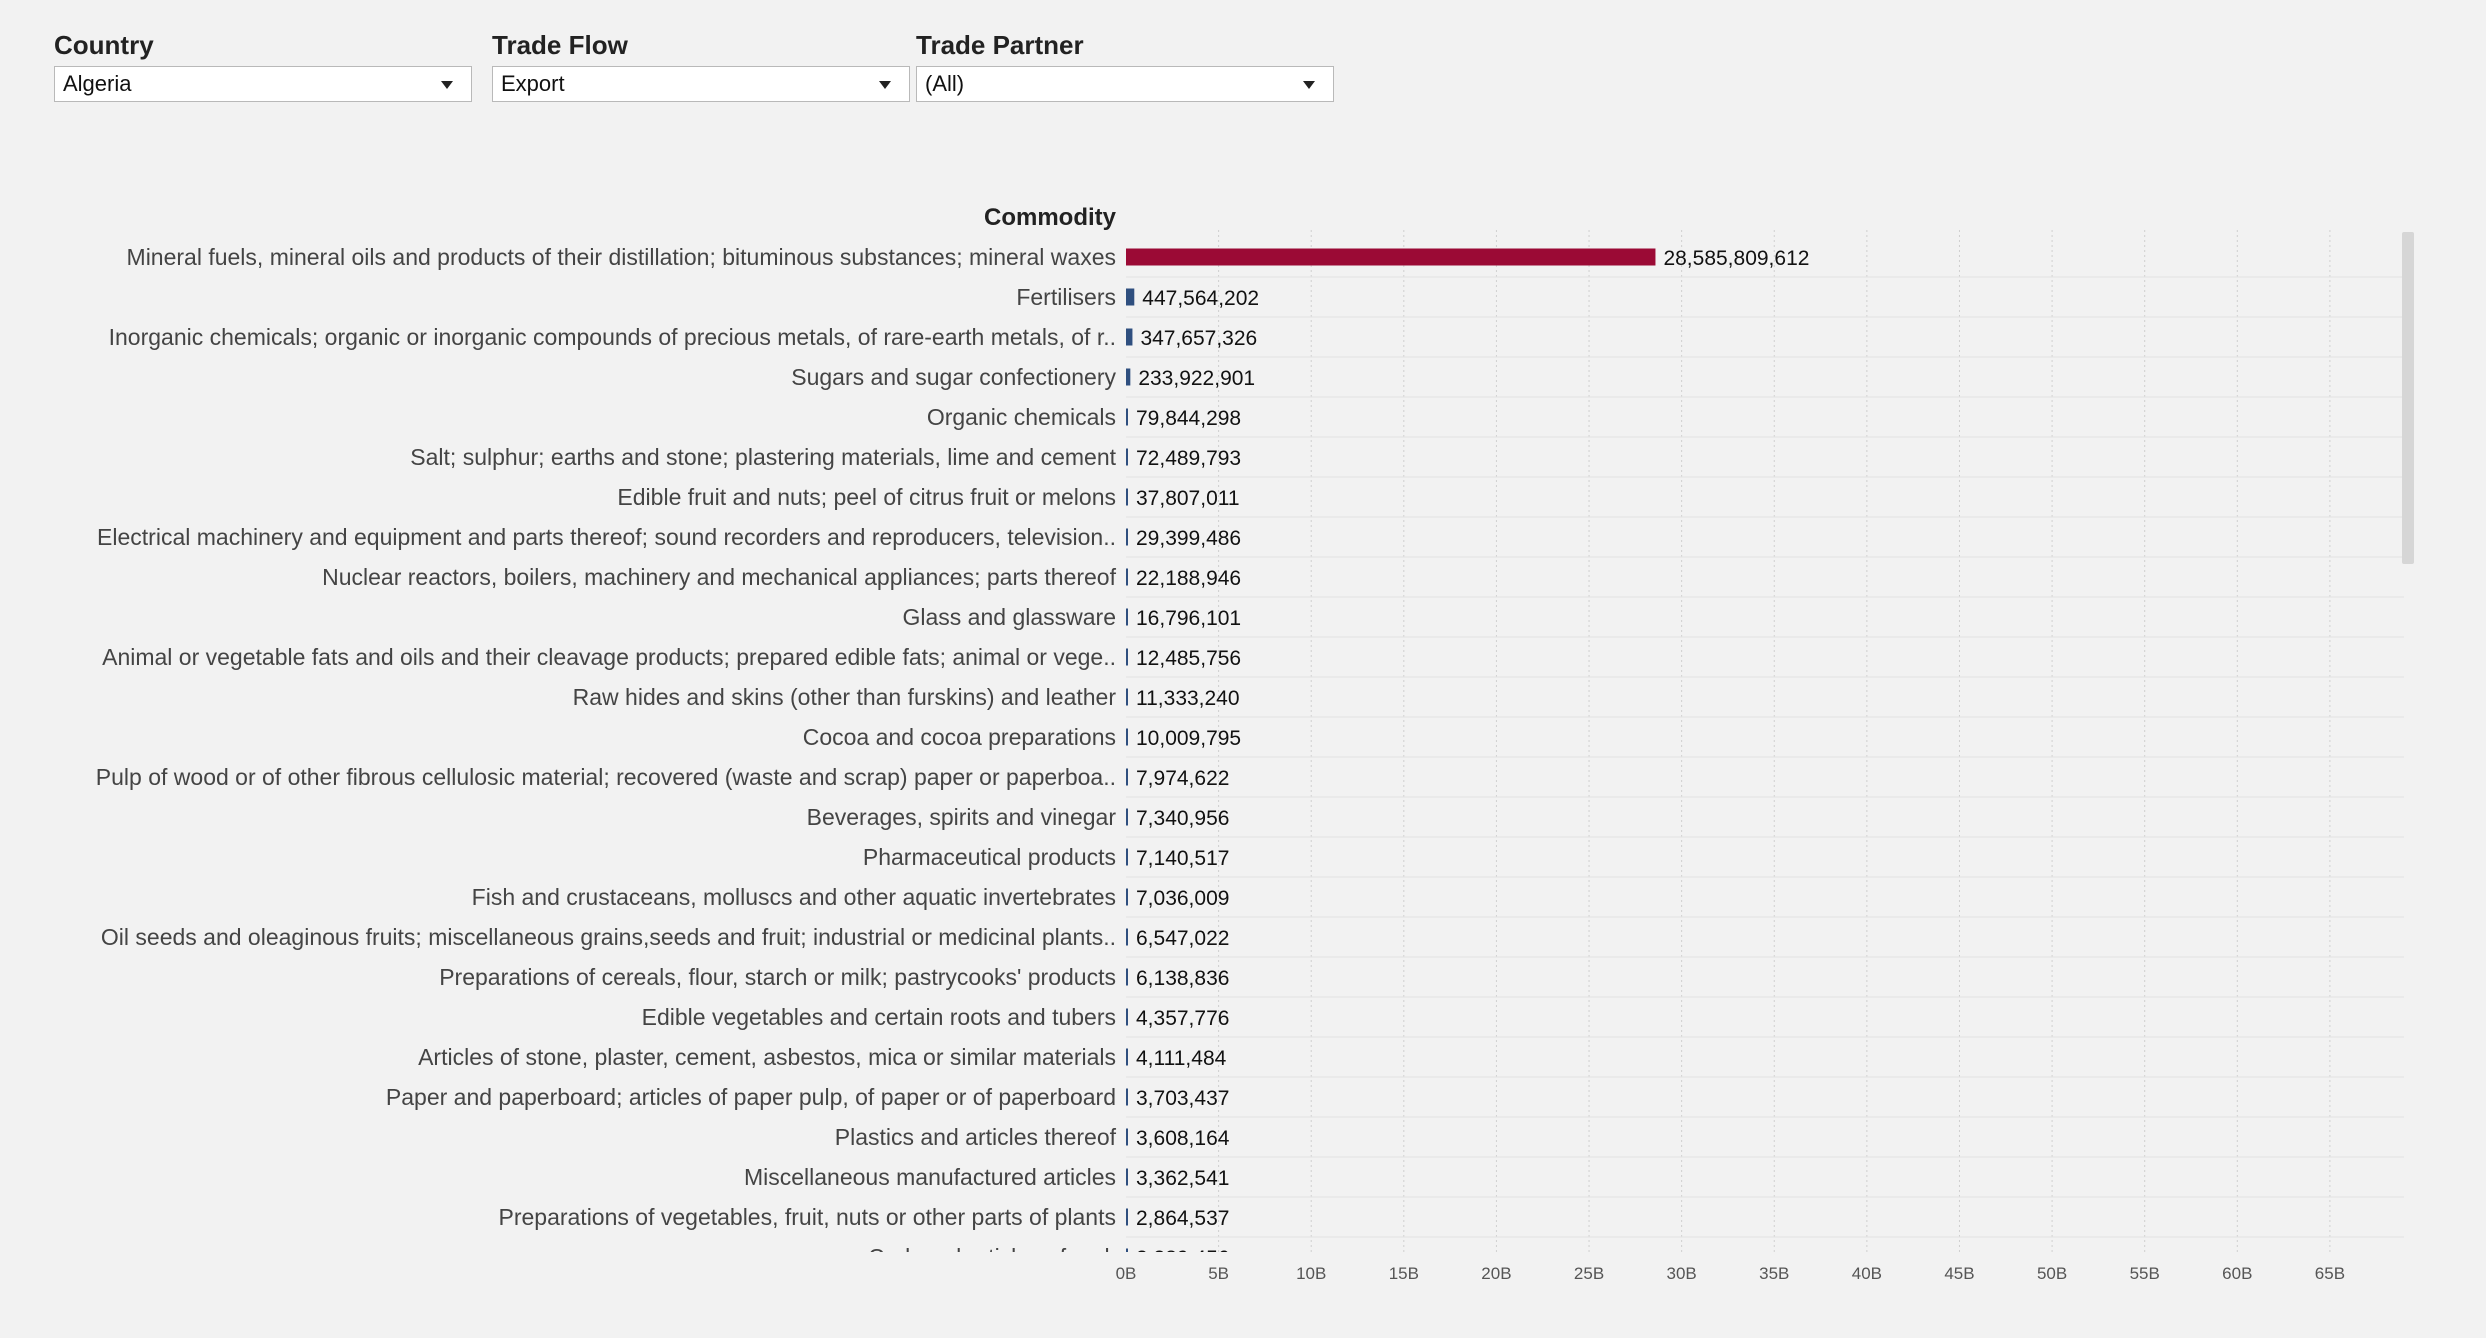 The height and width of the screenshot is (1338, 2486). What do you see at coordinates (1182, 778) in the screenshot?
I see `value-label: 7,974,622` at bounding box center [1182, 778].